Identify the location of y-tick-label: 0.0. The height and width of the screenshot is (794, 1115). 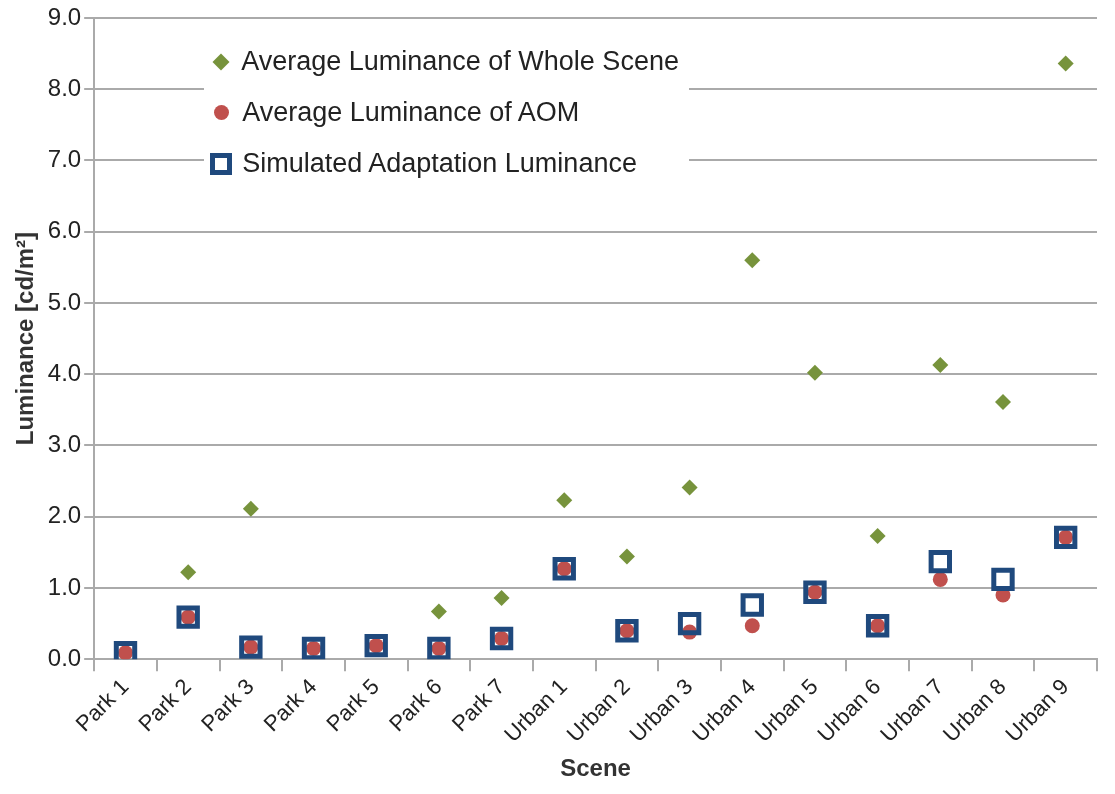
(64, 657).